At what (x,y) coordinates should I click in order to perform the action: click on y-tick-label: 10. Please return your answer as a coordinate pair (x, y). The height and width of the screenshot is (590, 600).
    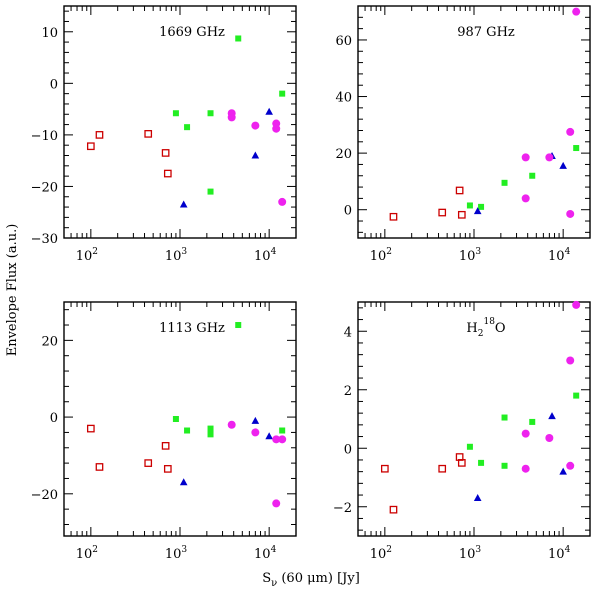
    Looking at the image, I should click on (49, 33).